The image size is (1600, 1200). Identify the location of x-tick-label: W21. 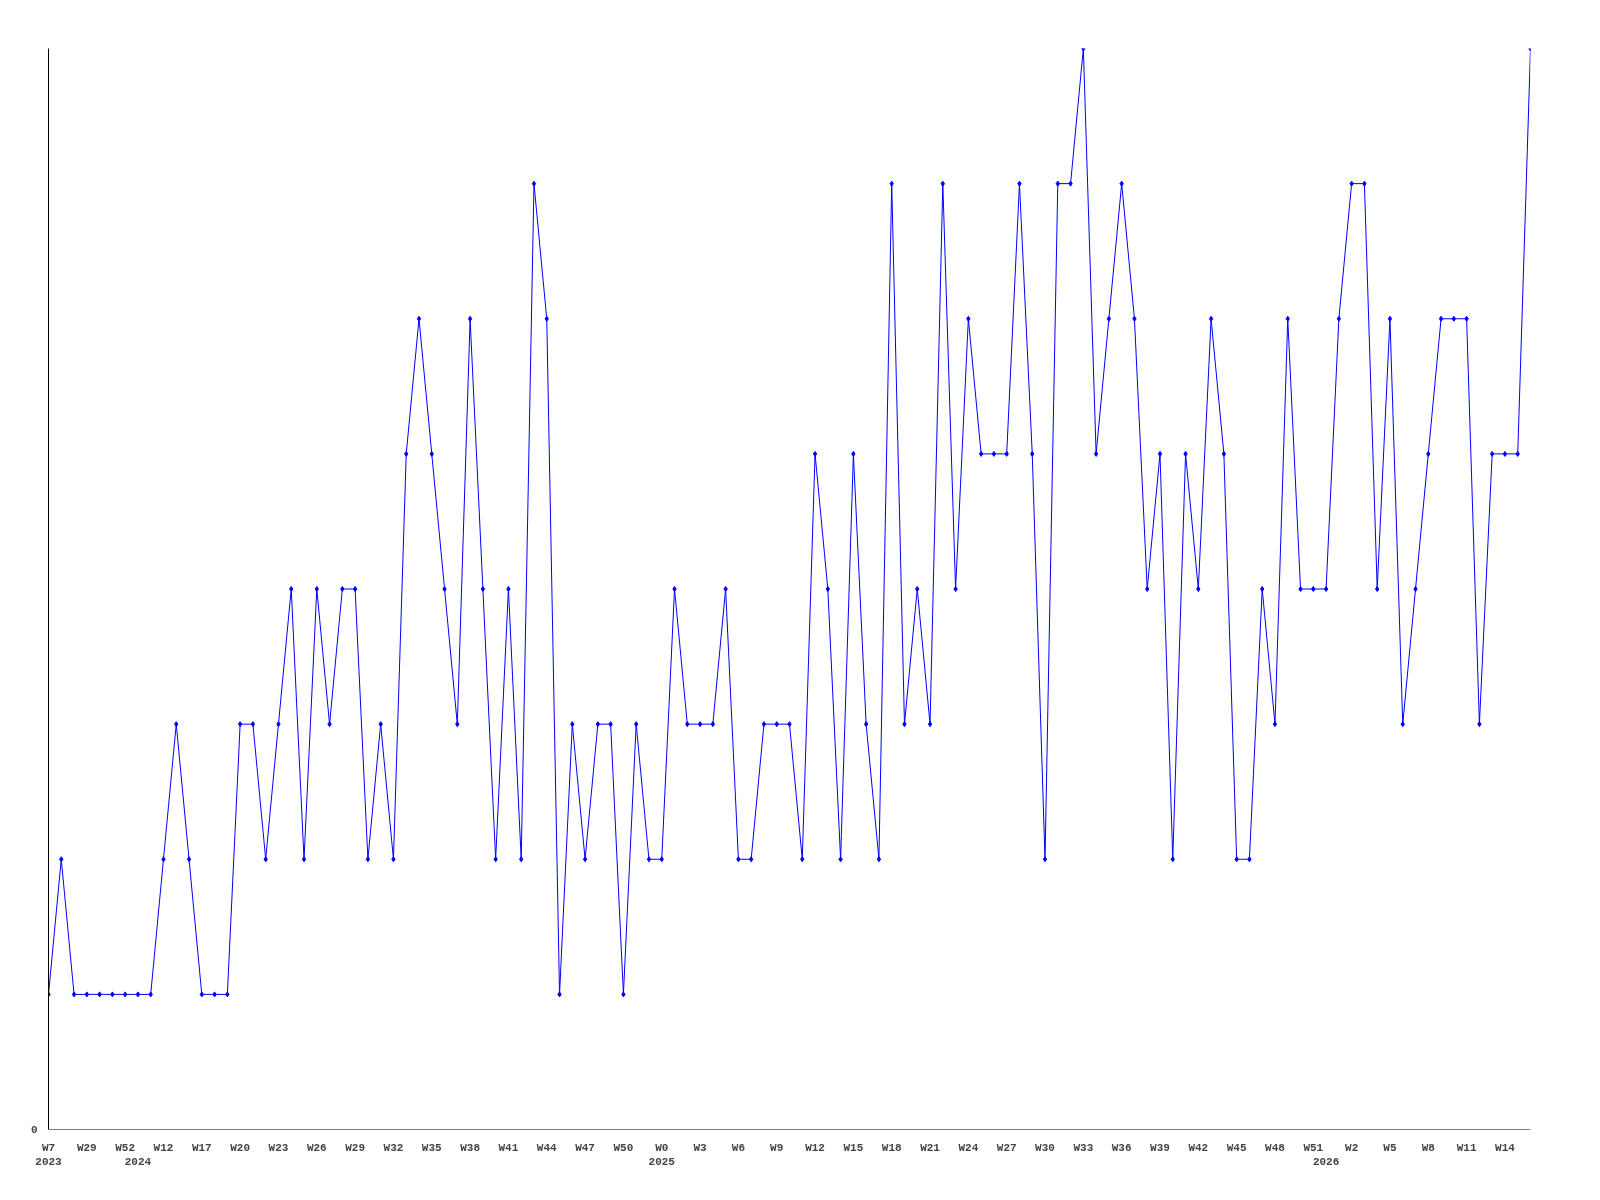
(930, 1147).